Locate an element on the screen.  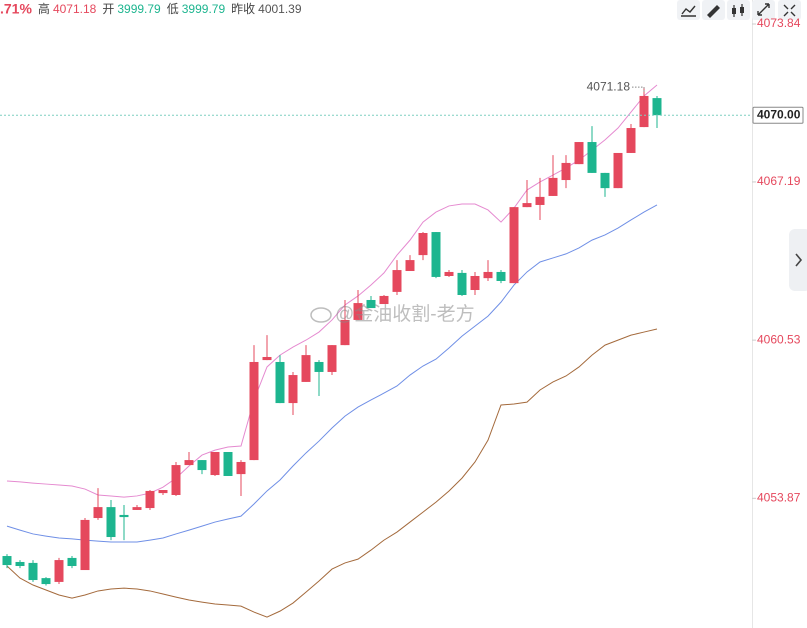
y-tick-label: 4060.53 is located at coordinates (779, 339).